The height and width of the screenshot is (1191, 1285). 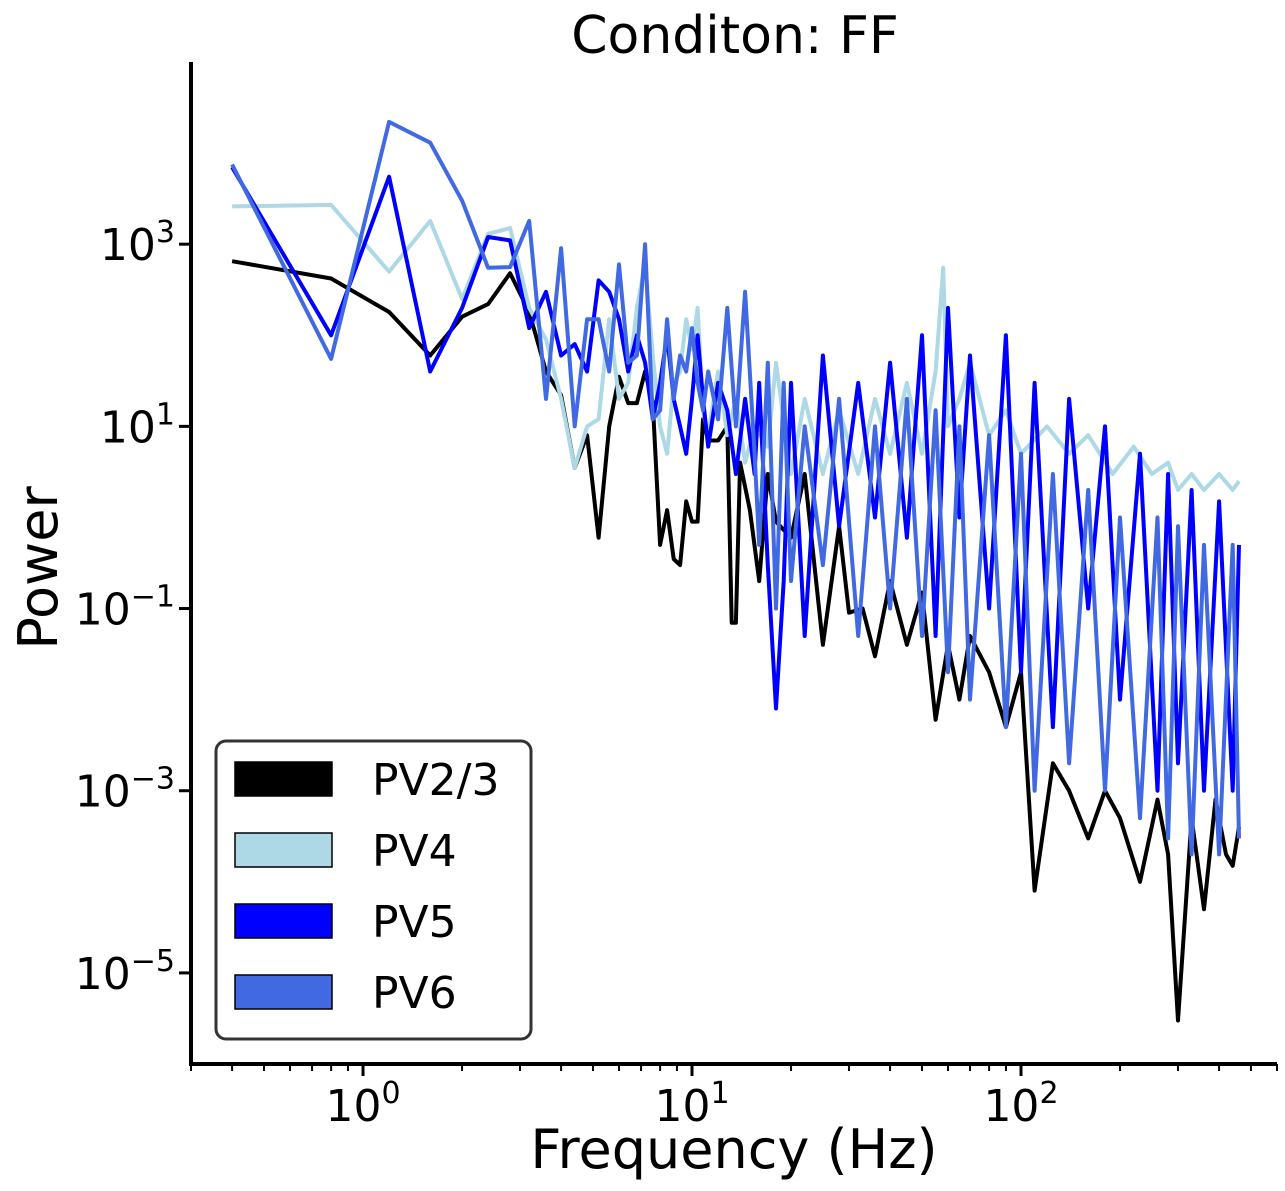 I want to click on y-tick-exponent: 1, so click(x=165, y=414).